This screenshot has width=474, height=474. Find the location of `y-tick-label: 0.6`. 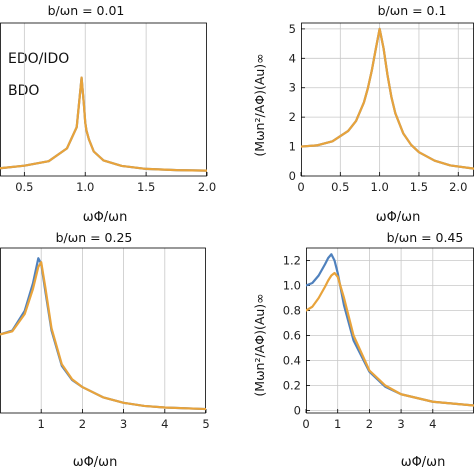

y-tick-label: 0.6 is located at coordinates (292, 336).